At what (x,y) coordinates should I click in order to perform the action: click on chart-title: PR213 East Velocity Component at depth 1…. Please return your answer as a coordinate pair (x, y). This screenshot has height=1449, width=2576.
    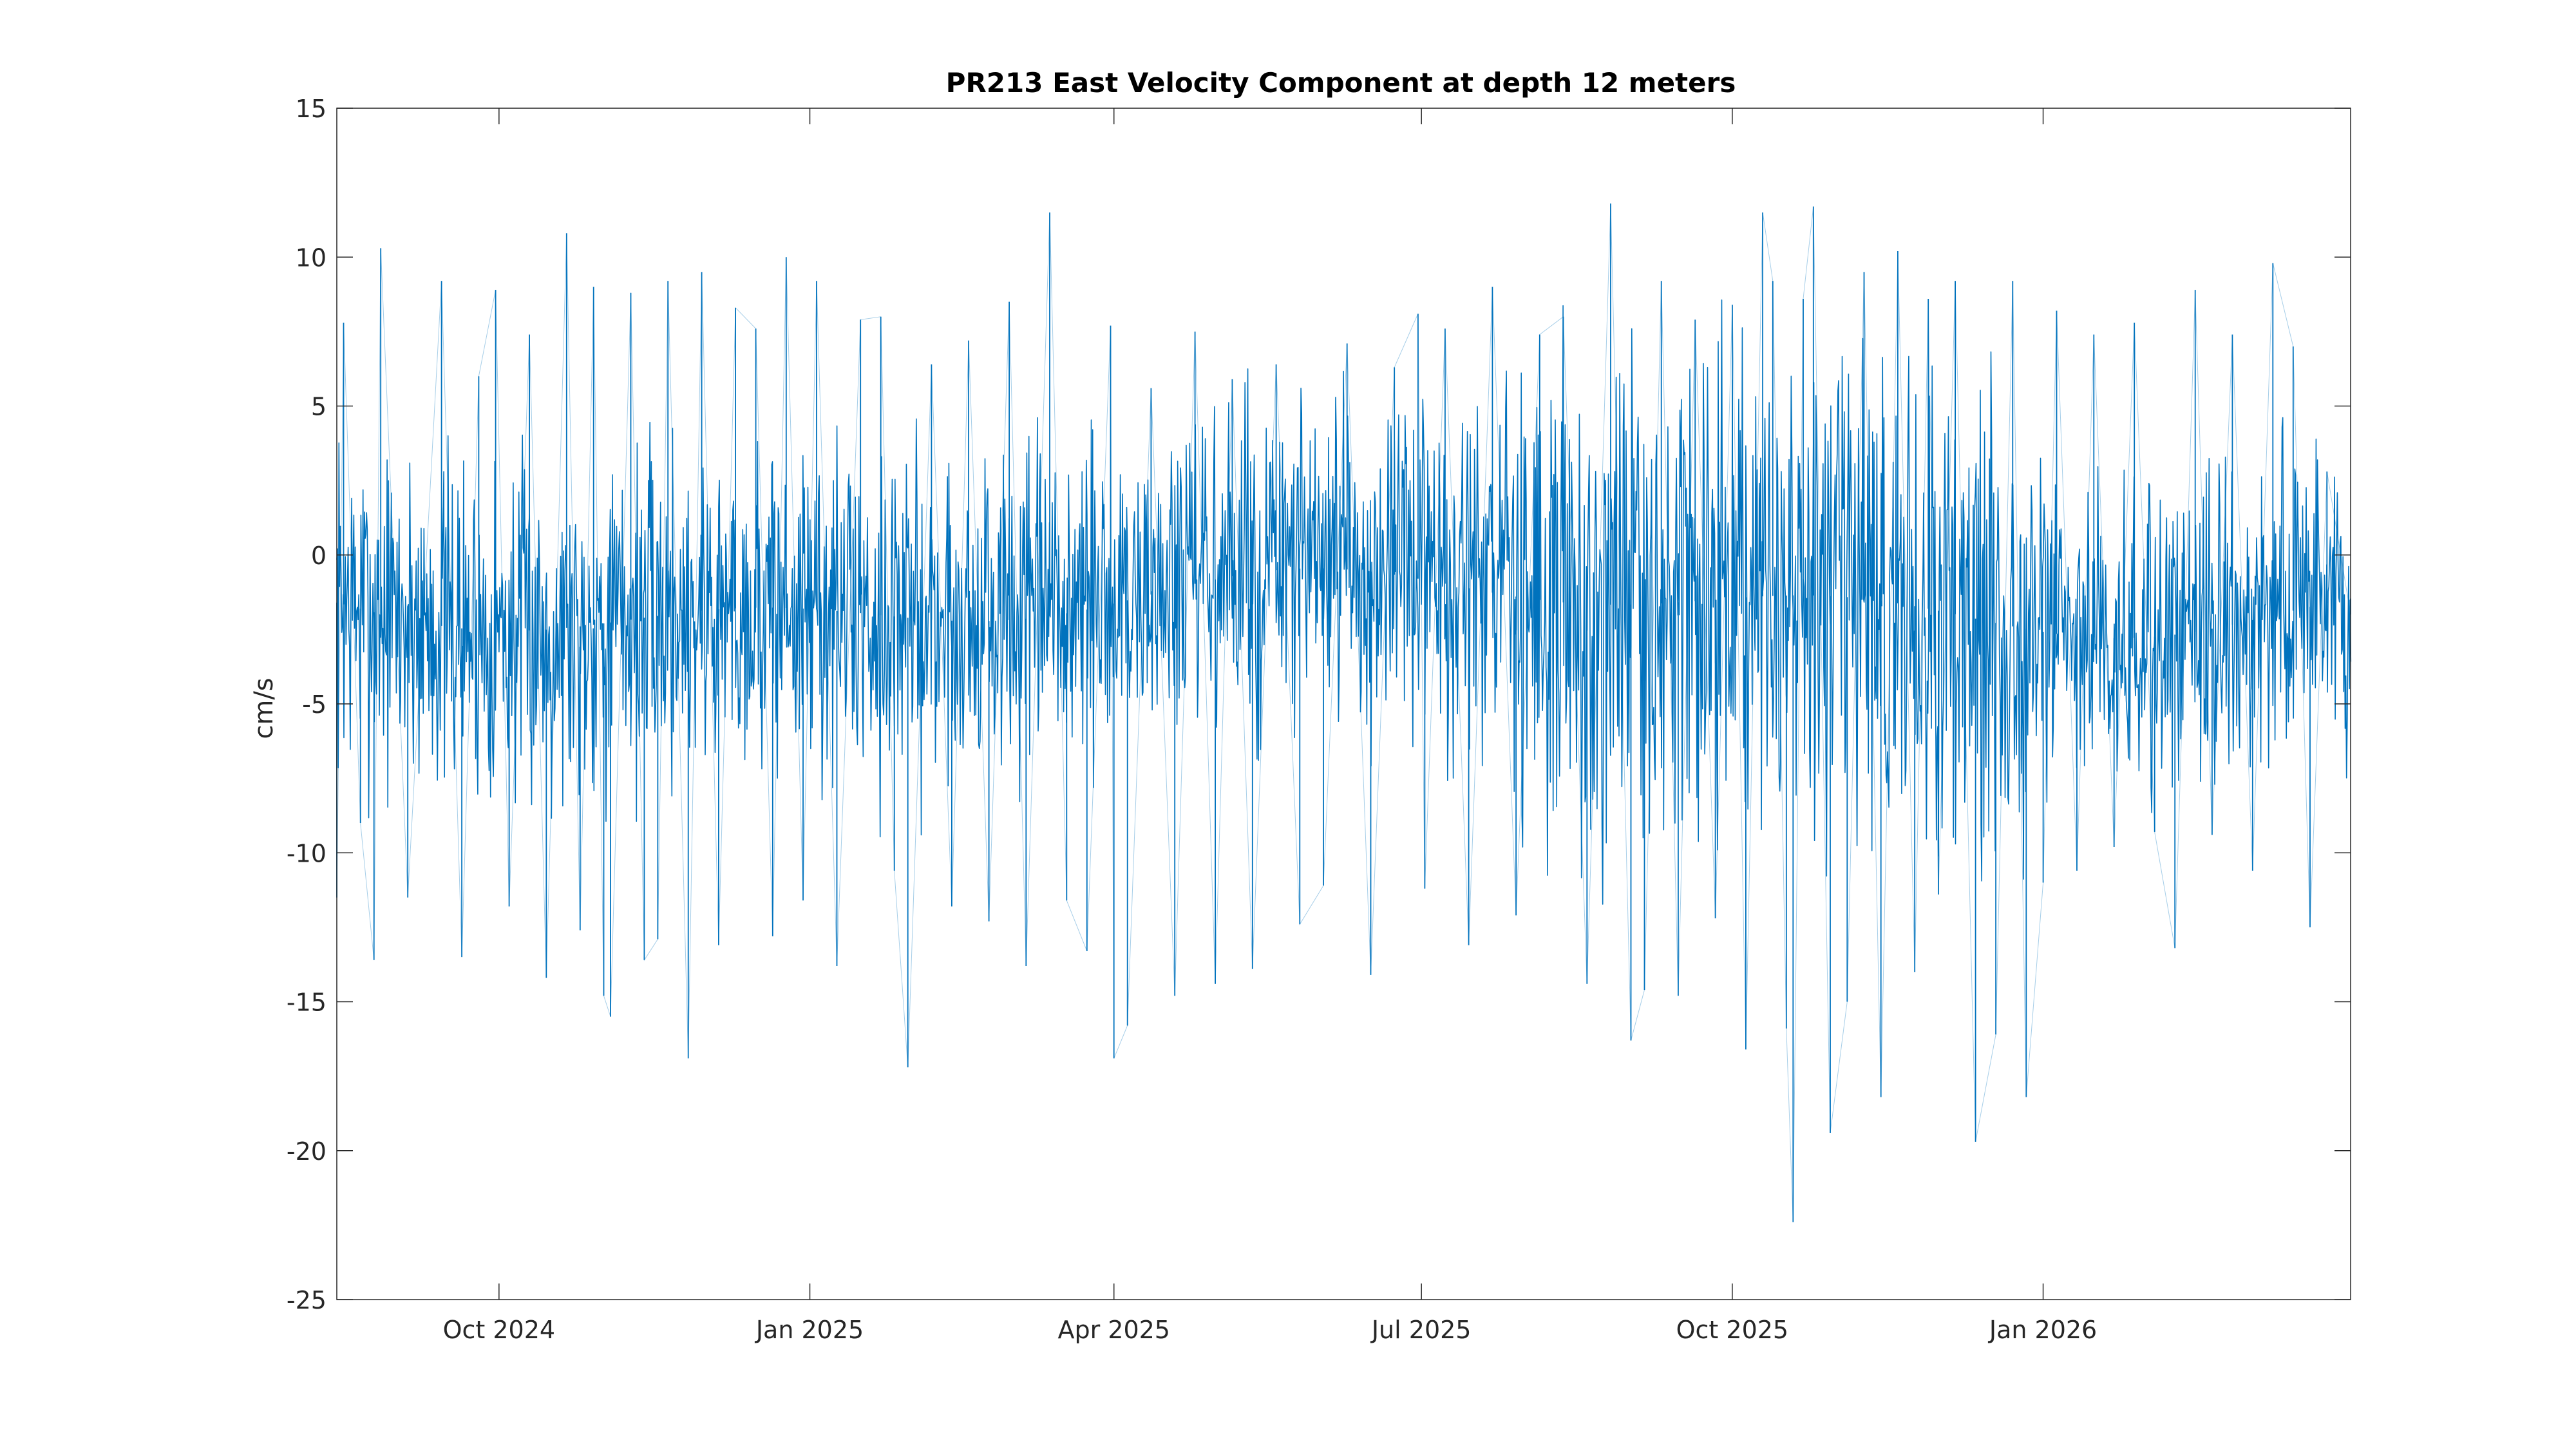
    Looking at the image, I should click on (1341, 83).